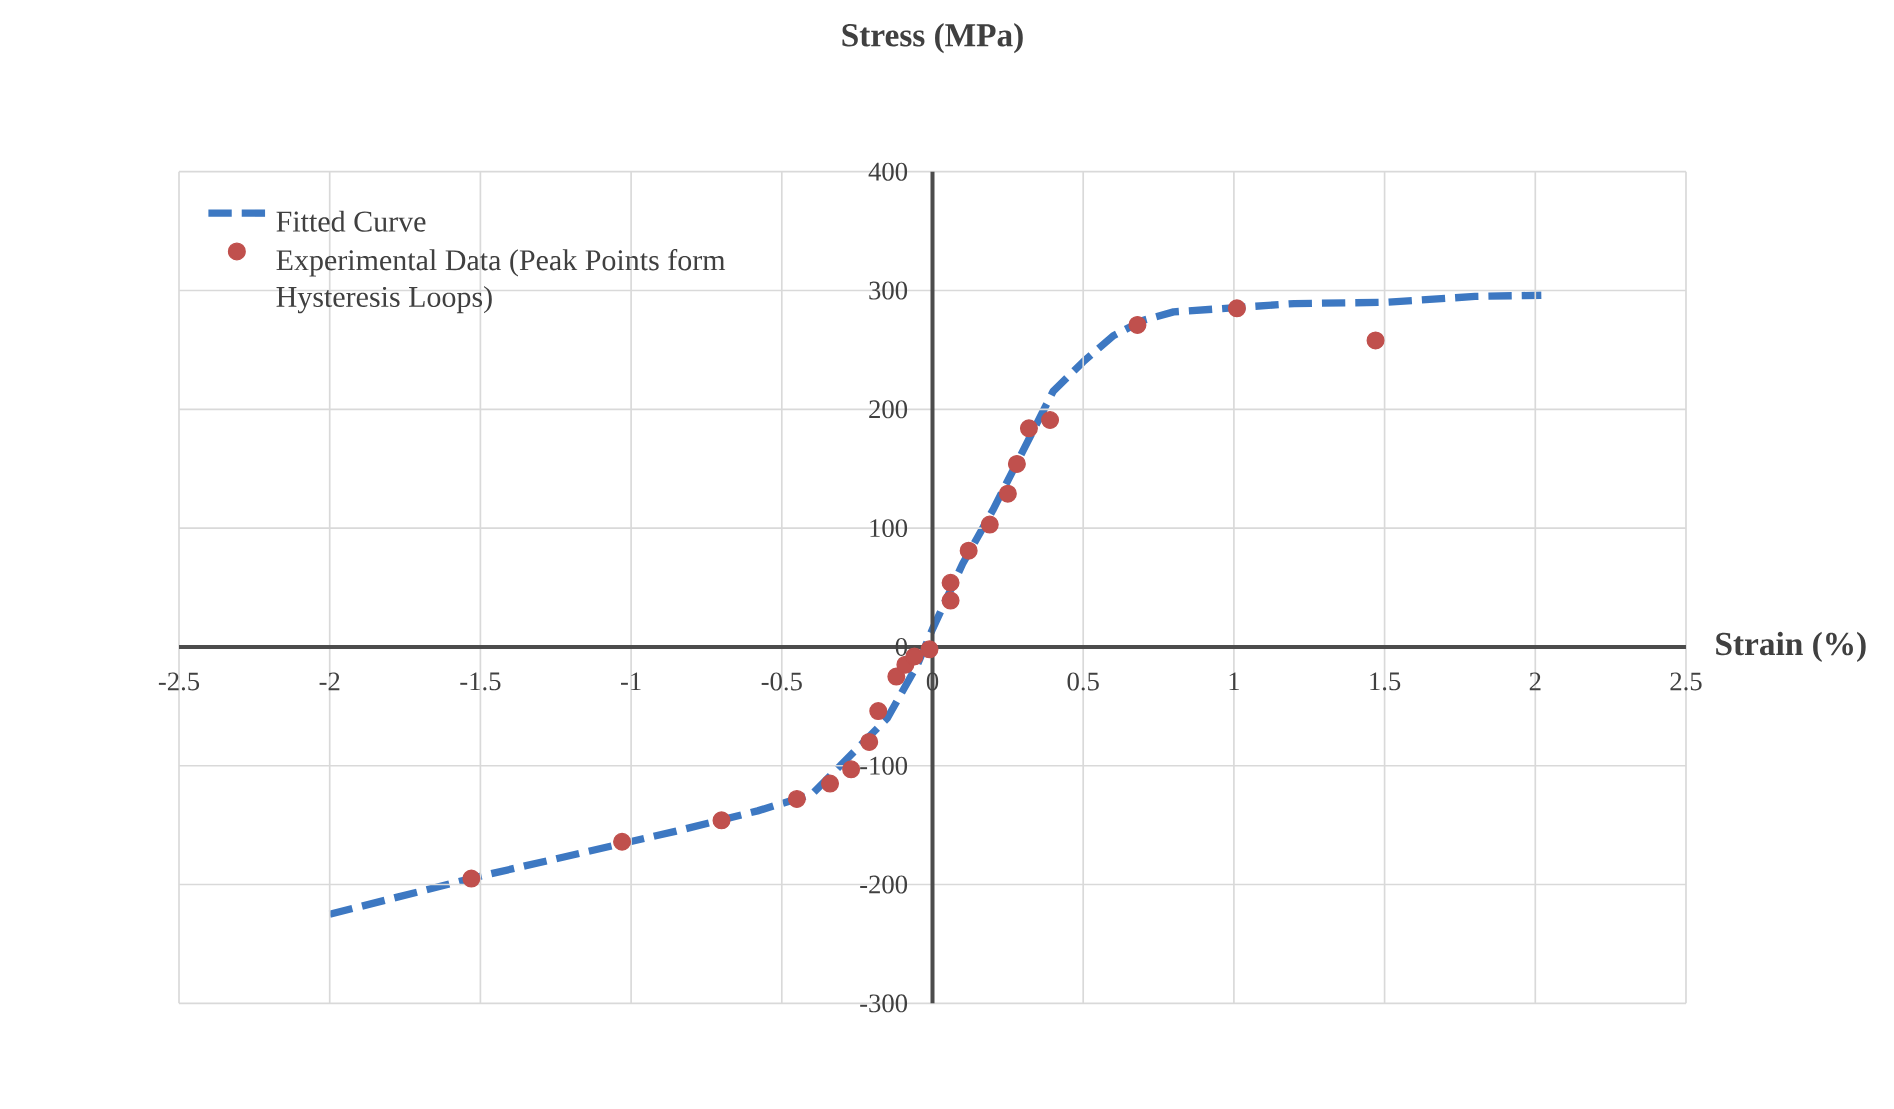  What do you see at coordinates (630, 681) in the screenshot?
I see `x-tick-label: -1` at bounding box center [630, 681].